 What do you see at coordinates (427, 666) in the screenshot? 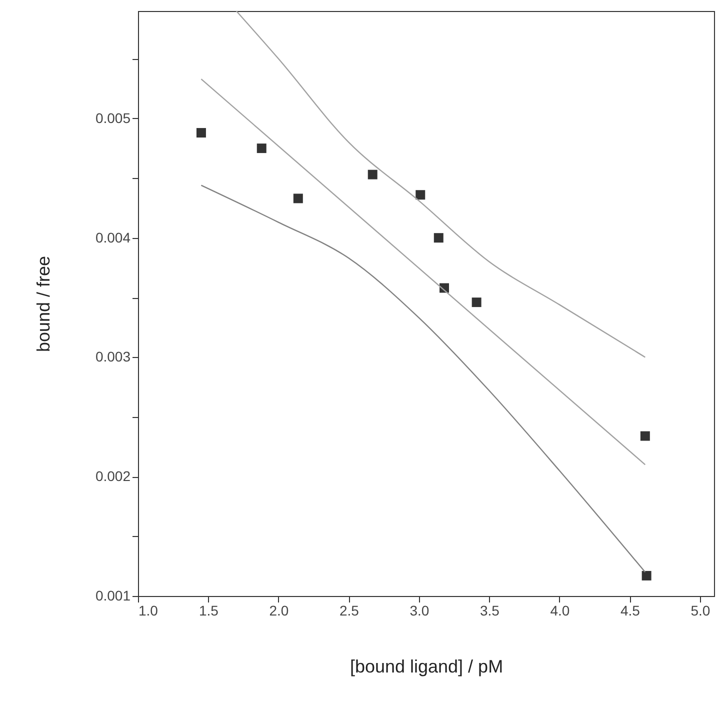
I see `x-axis-title: [bound ligand] / pM` at bounding box center [427, 666].